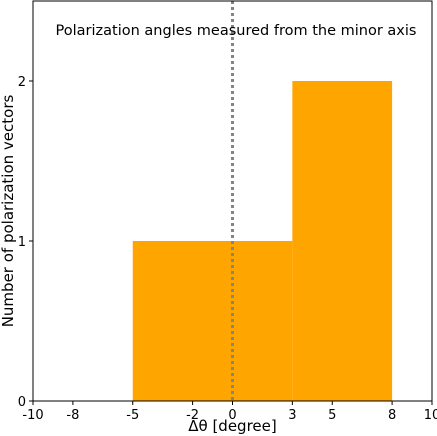 The width and height of the screenshot is (437, 436). What do you see at coordinates (22, 242) in the screenshot?
I see `y-tick-label: 1` at bounding box center [22, 242].